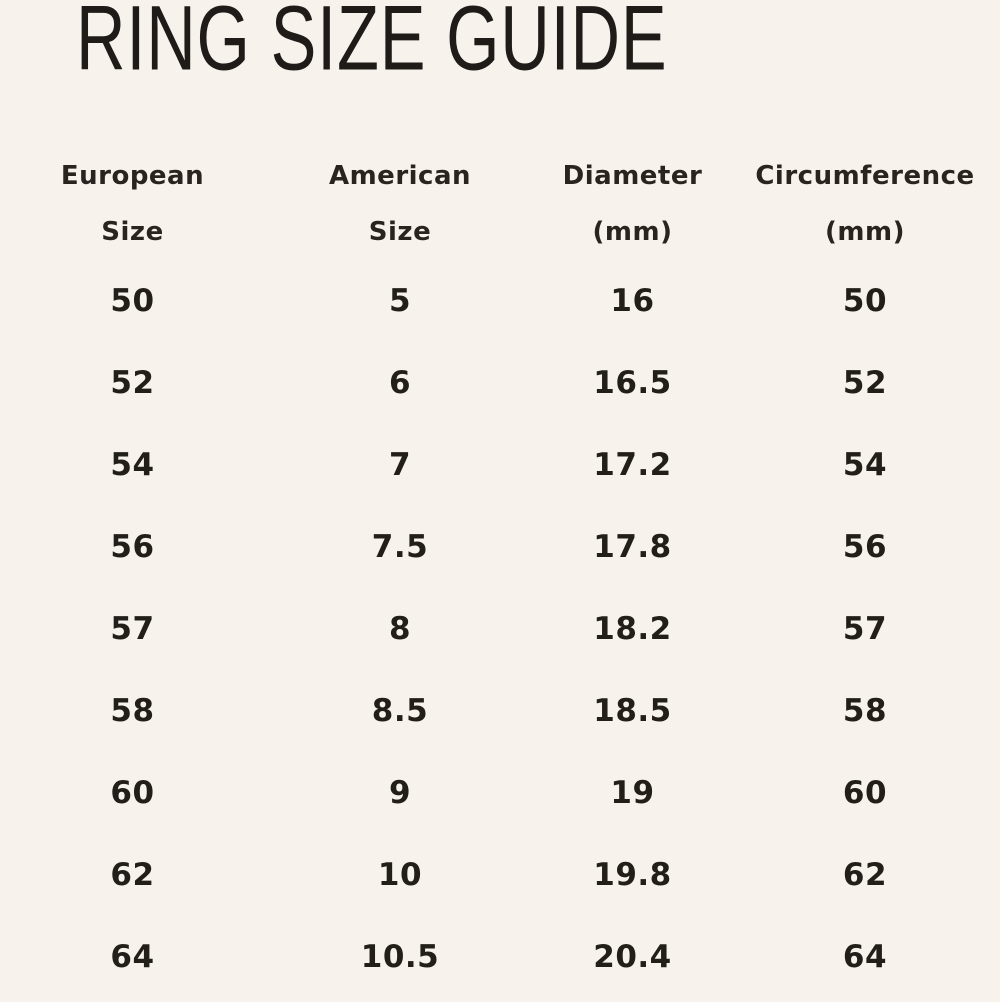 The image size is (1000, 1002). I want to click on table-cell: 10.5, so click(400, 957).